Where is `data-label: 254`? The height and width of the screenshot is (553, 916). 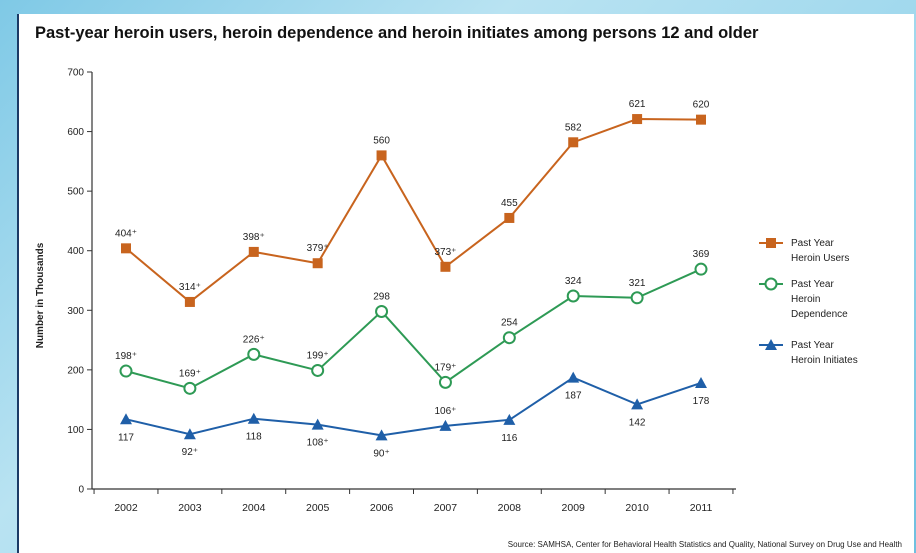
data-label: 254 is located at coordinates (509, 323).